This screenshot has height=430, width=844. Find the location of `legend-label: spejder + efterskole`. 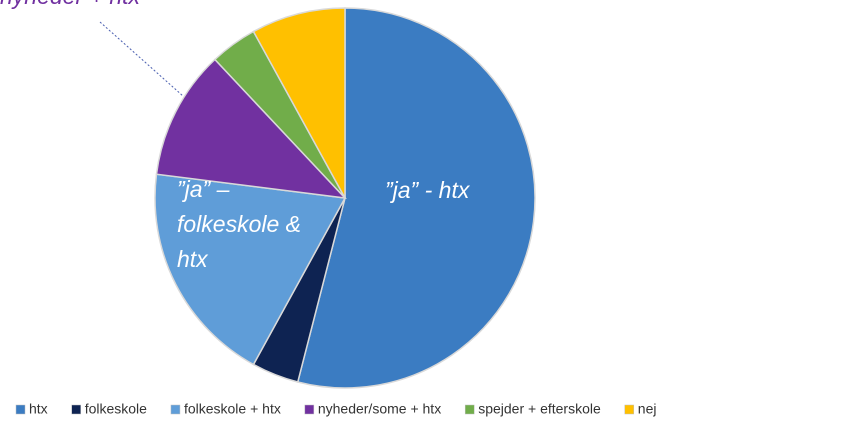

legend-label: spejder + efterskole is located at coordinates (539, 409).